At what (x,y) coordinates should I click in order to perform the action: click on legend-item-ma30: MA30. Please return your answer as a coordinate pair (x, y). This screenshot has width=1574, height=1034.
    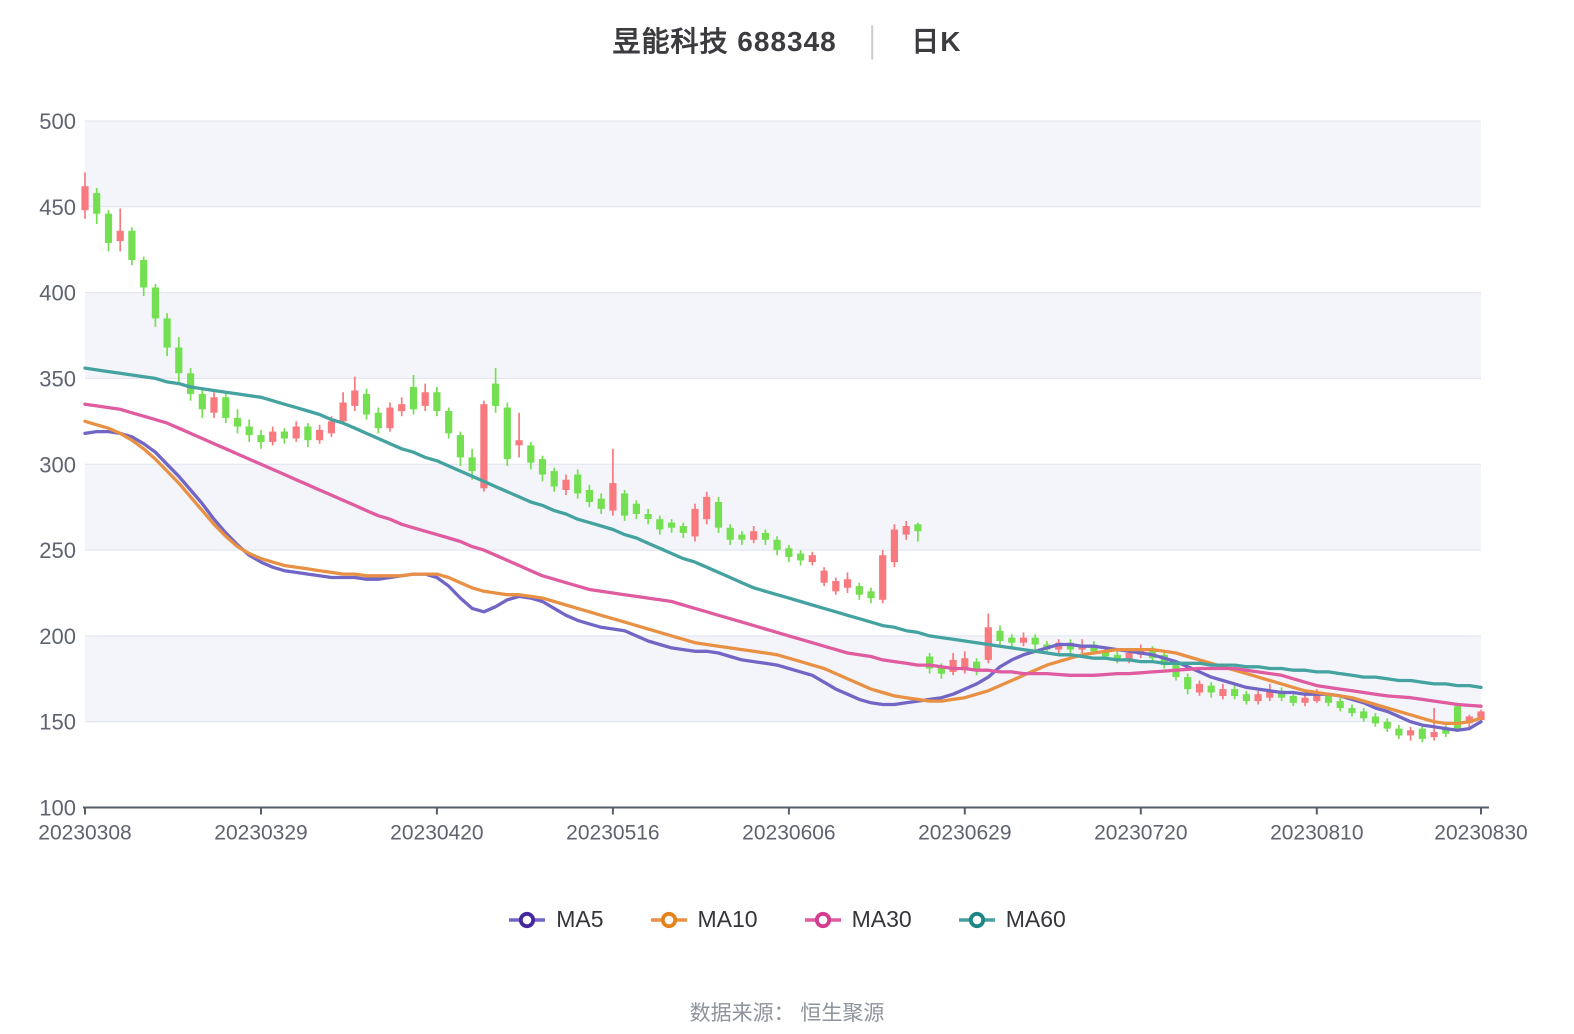
    Looking at the image, I should click on (858, 919).